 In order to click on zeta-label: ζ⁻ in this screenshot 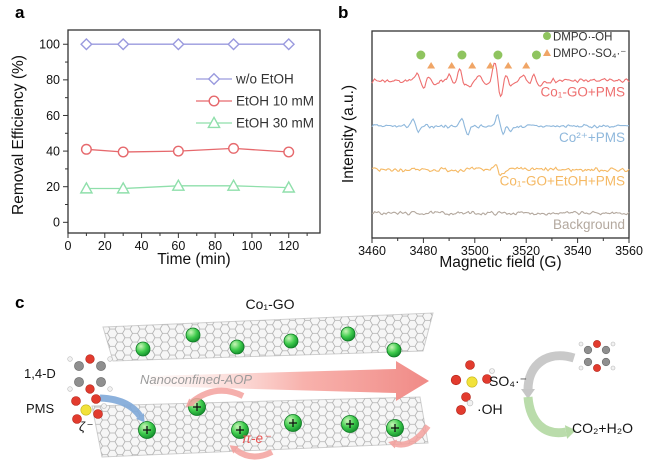, I will do `click(85, 426)`.